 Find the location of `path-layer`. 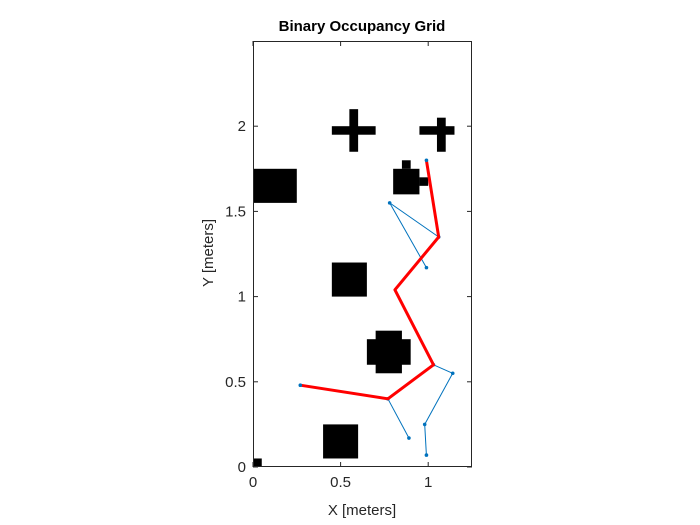

path-layer is located at coordinates (376, 307).